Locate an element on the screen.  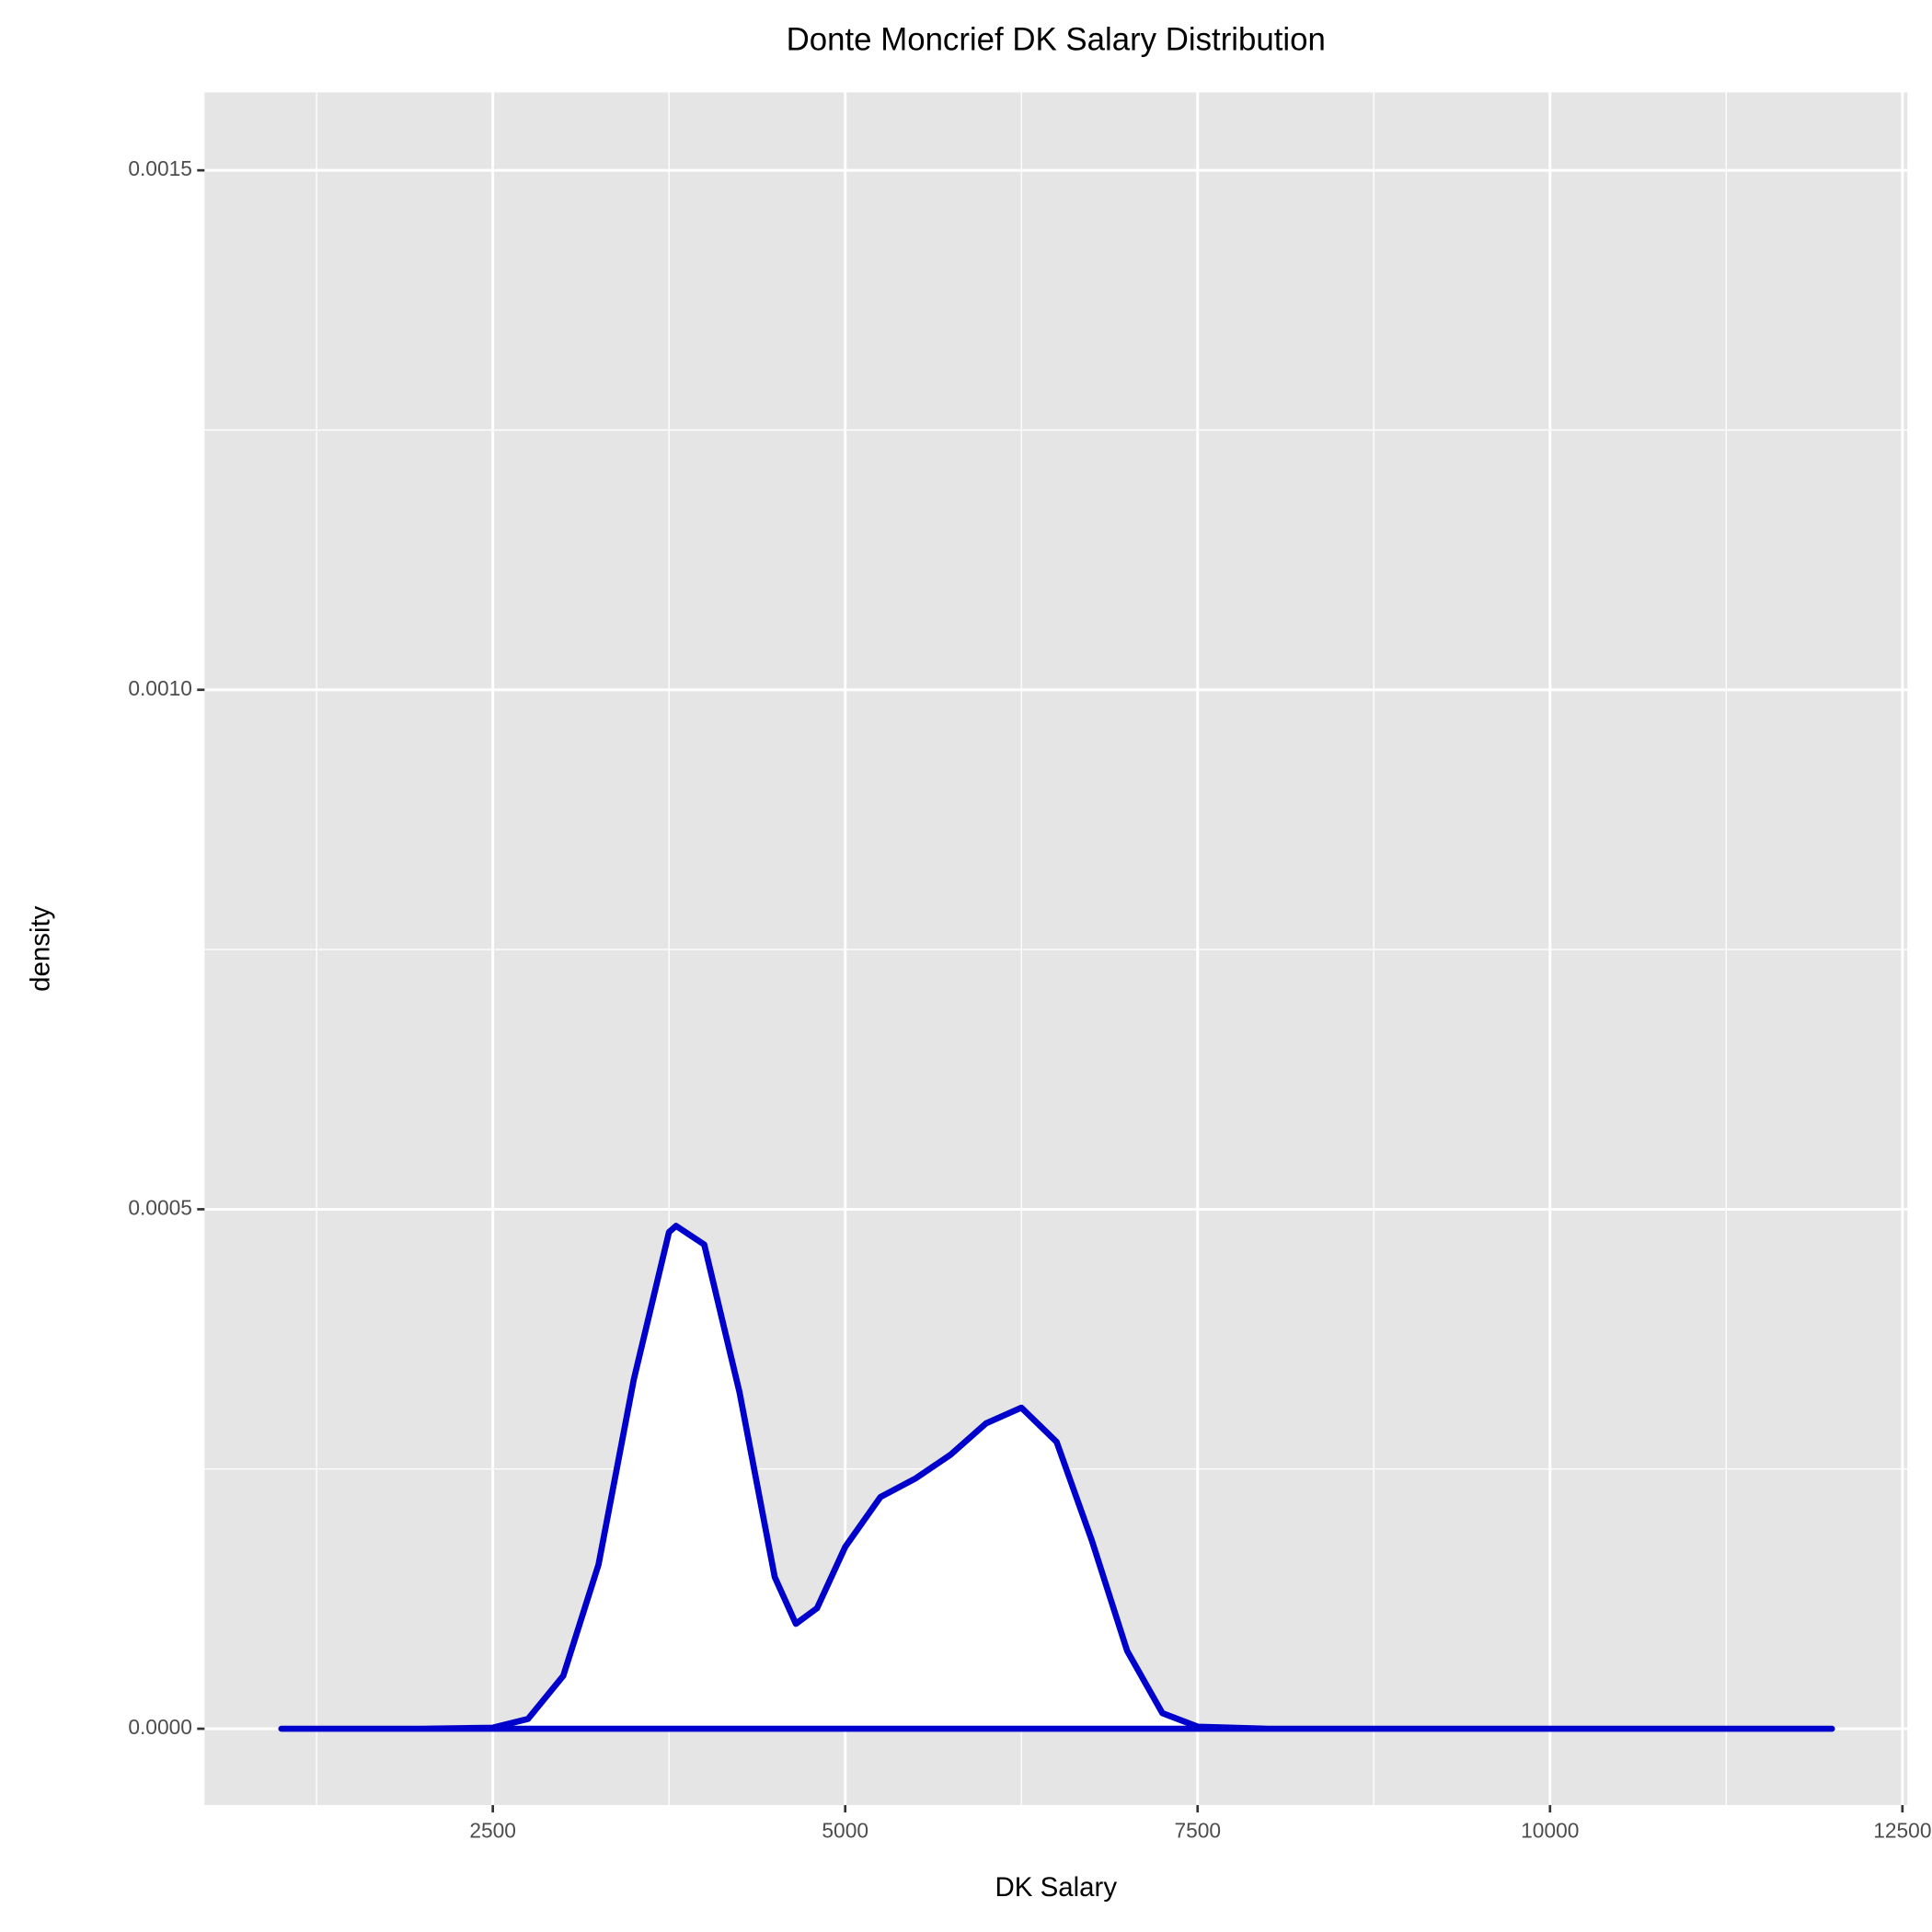
y-tick-label: 0.0005 is located at coordinates (160, 1207).